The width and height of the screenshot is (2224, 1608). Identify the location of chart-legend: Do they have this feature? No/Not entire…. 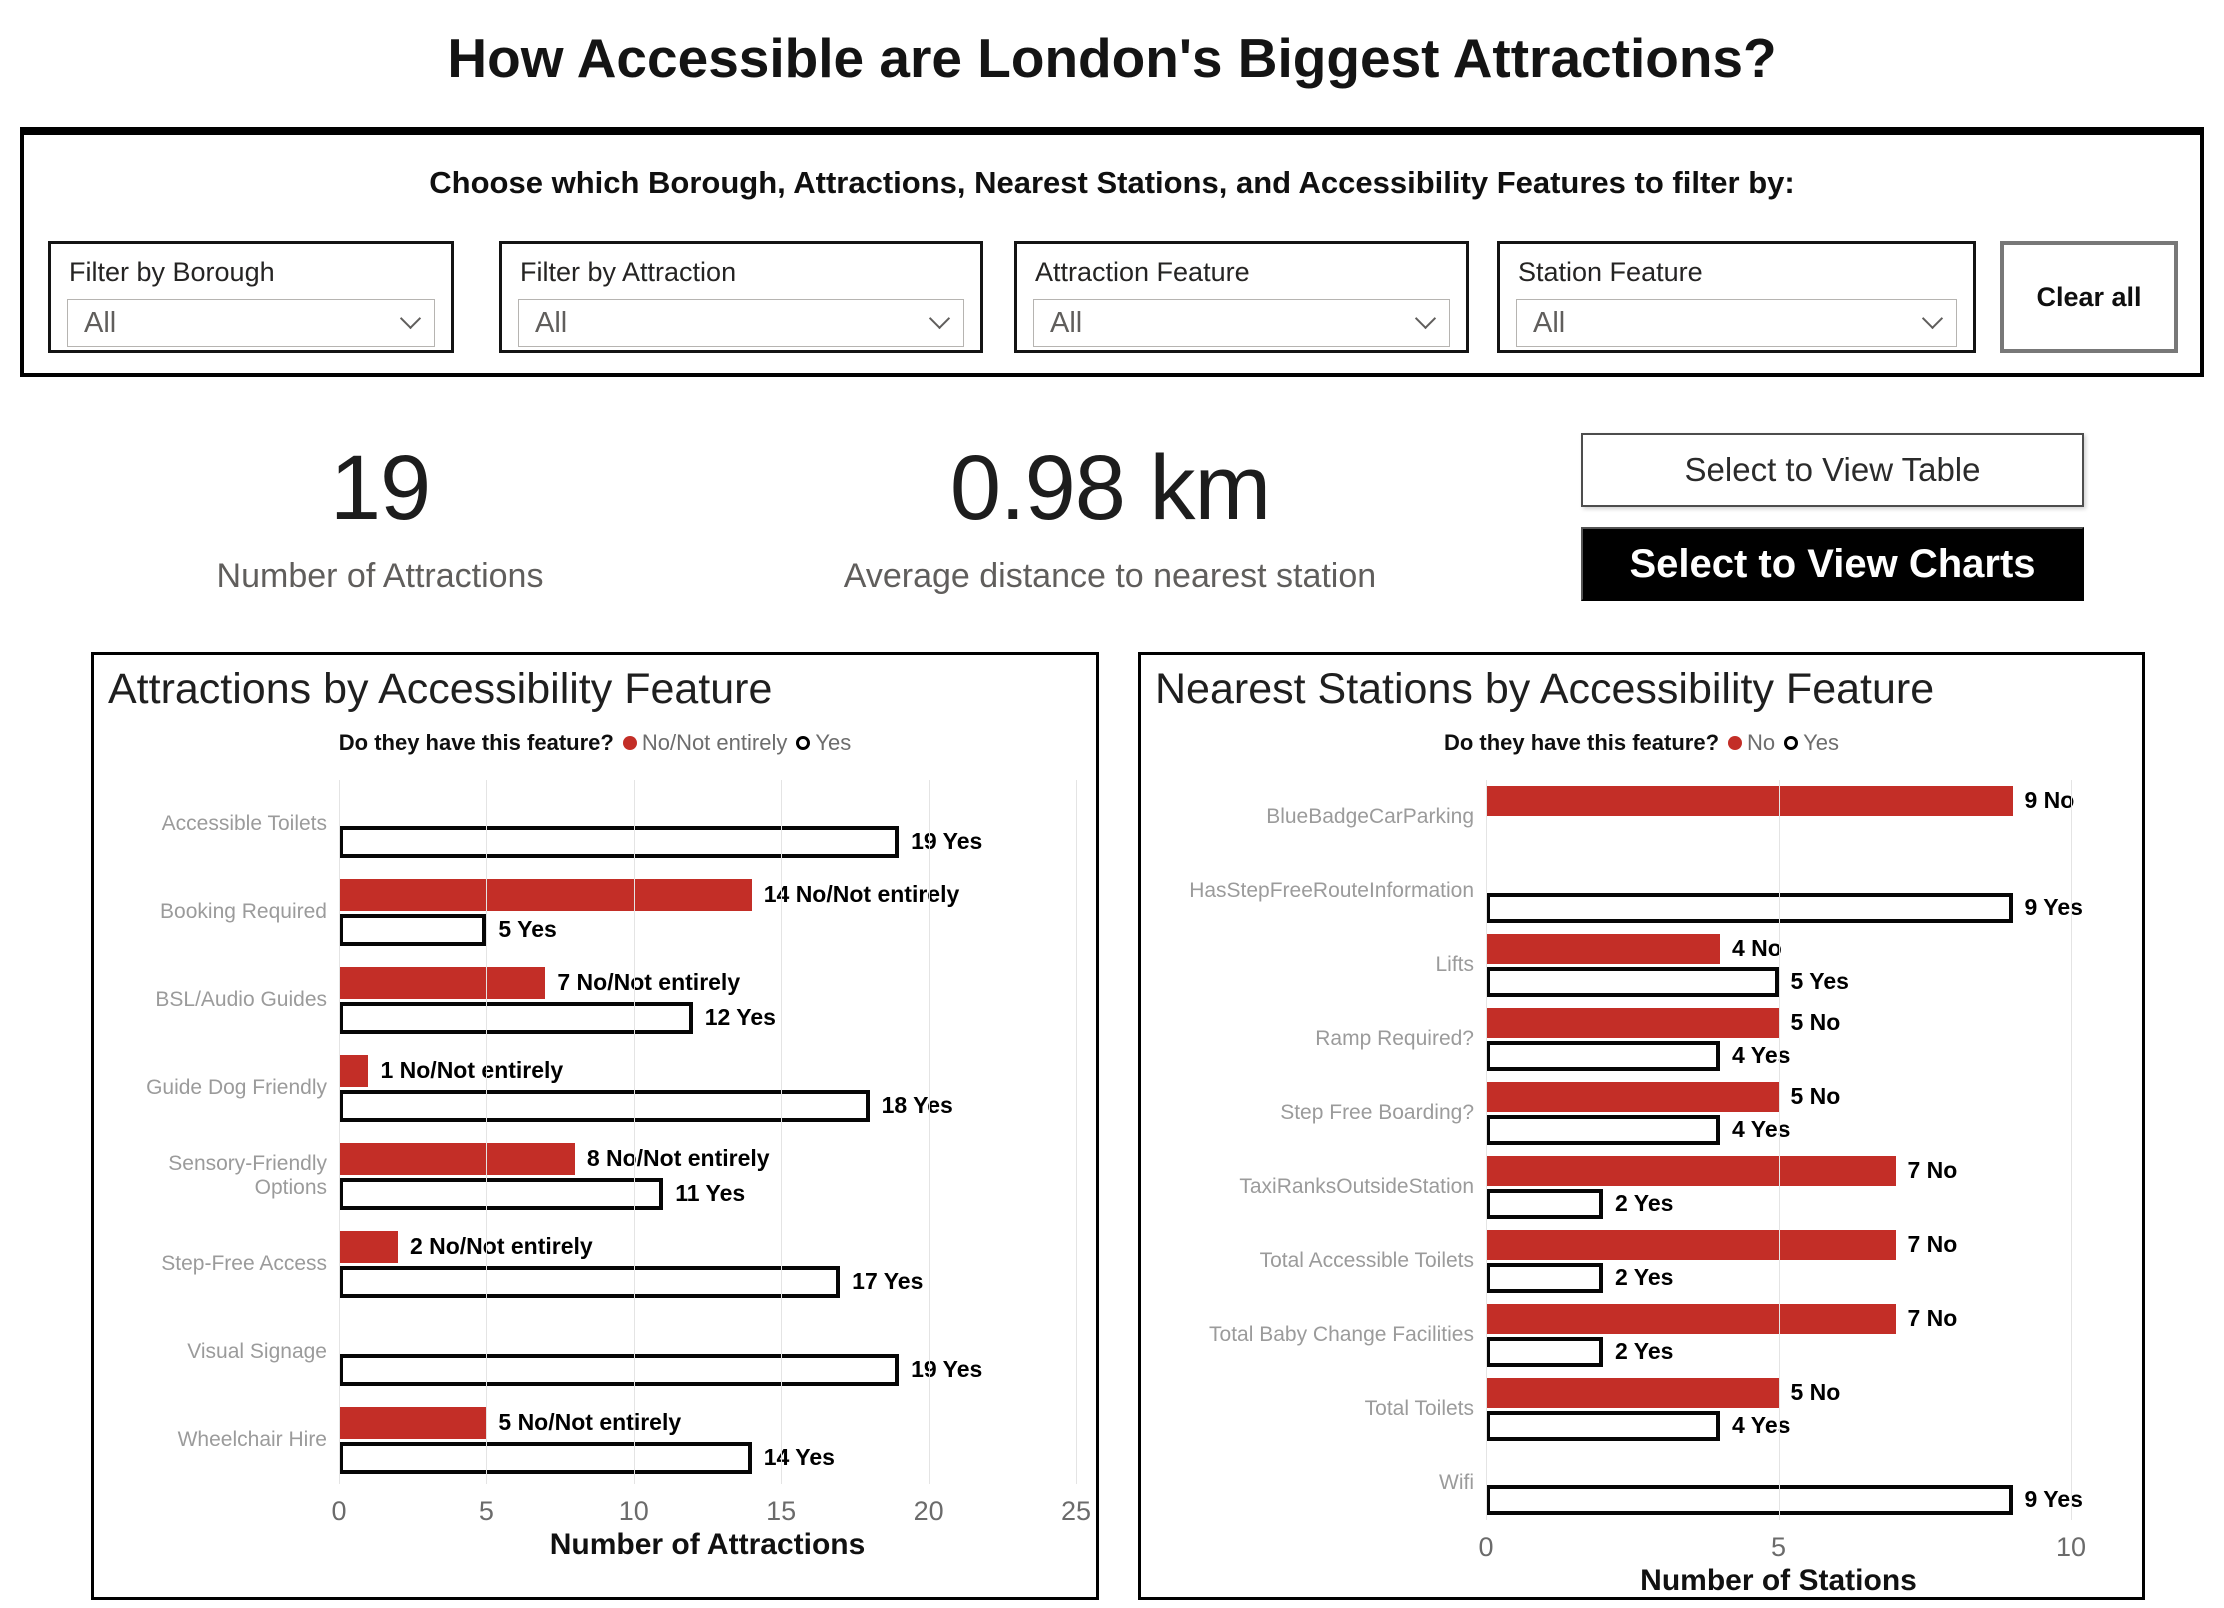
(595, 743).